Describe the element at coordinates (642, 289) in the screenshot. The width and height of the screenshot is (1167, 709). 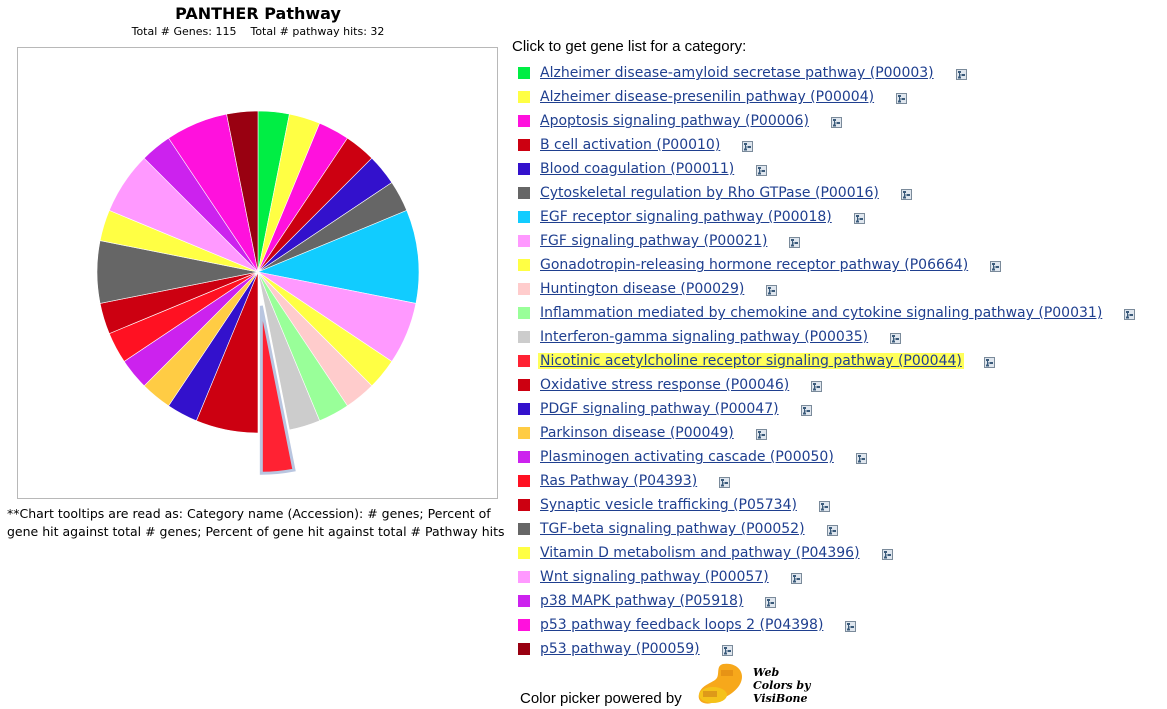
I see `category-link: Huntington disease (P00029)` at that location.